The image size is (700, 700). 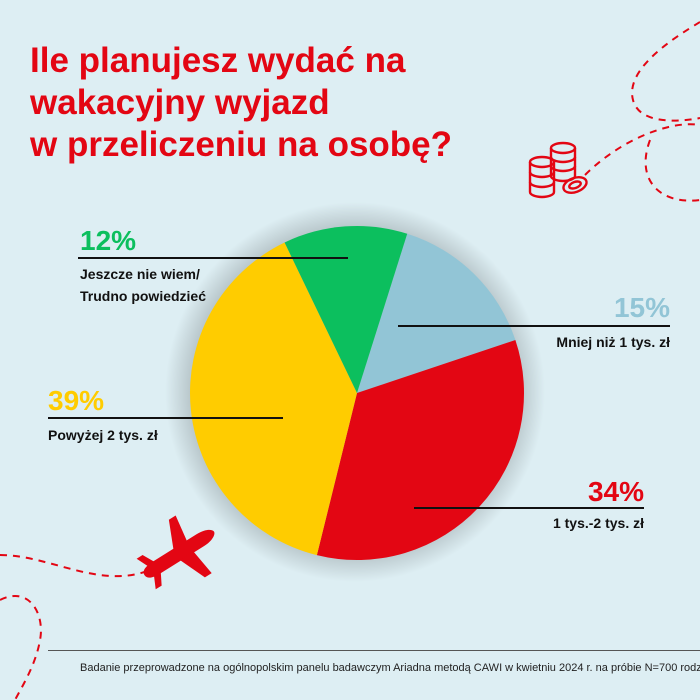 What do you see at coordinates (140, 274) in the screenshot?
I see `slice-category-line-1: Jeszcze nie wiem/` at bounding box center [140, 274].